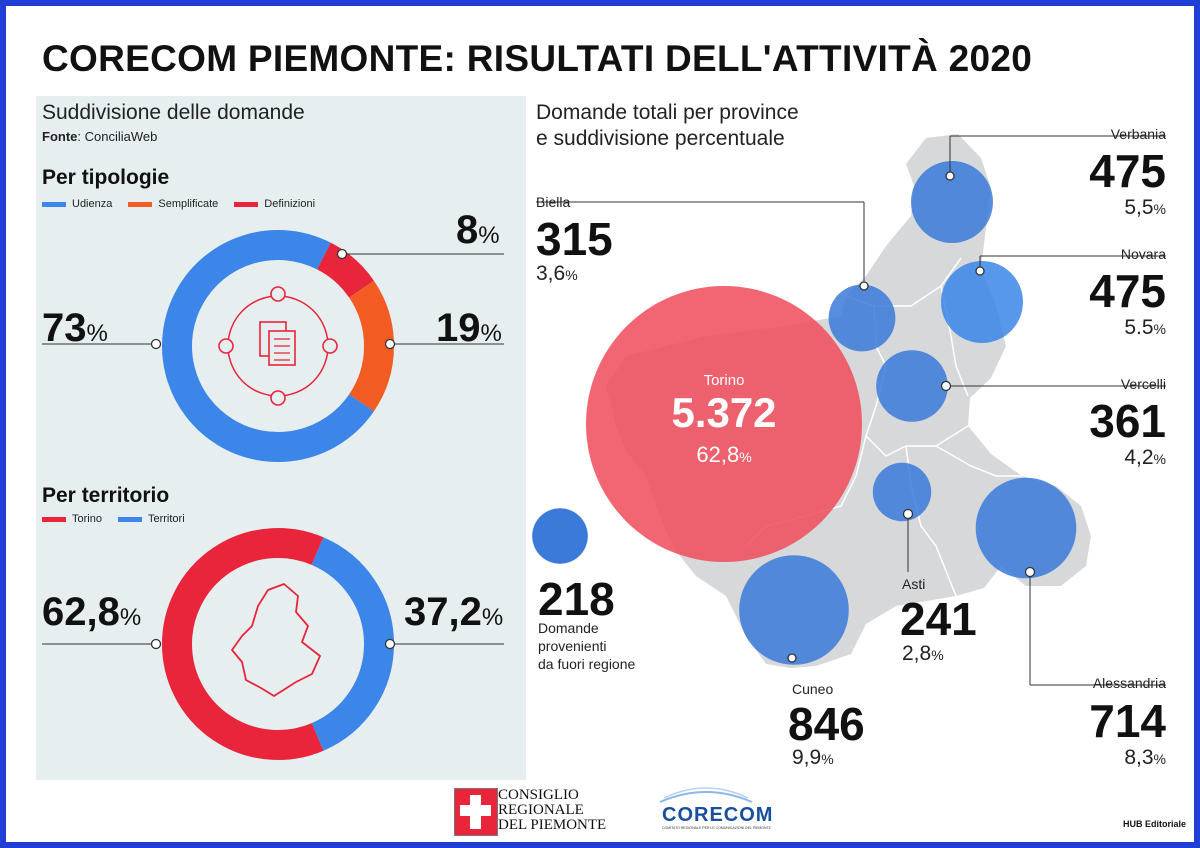 The height and width of the screenshot is (848, 1200). I want to click on legend-label-definizioni: Definizioni, so click(290, 204).